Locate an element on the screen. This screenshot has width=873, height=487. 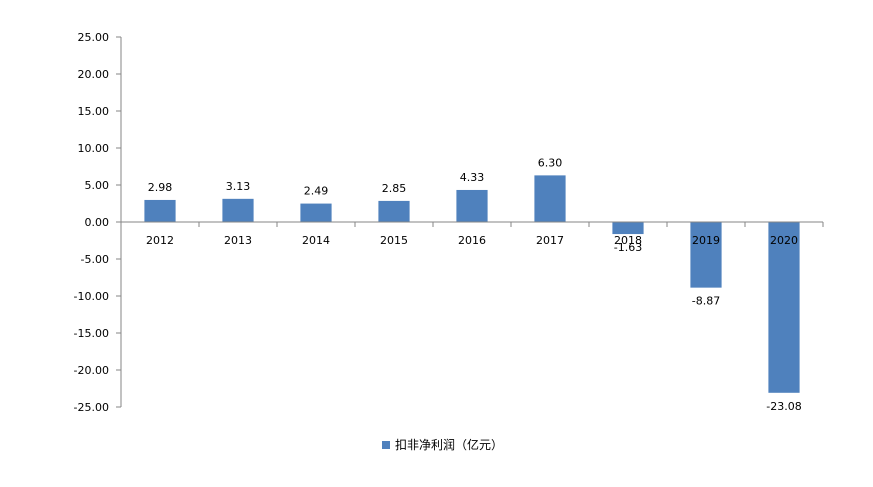
bar-2018 is located at coordinates (628, 228).